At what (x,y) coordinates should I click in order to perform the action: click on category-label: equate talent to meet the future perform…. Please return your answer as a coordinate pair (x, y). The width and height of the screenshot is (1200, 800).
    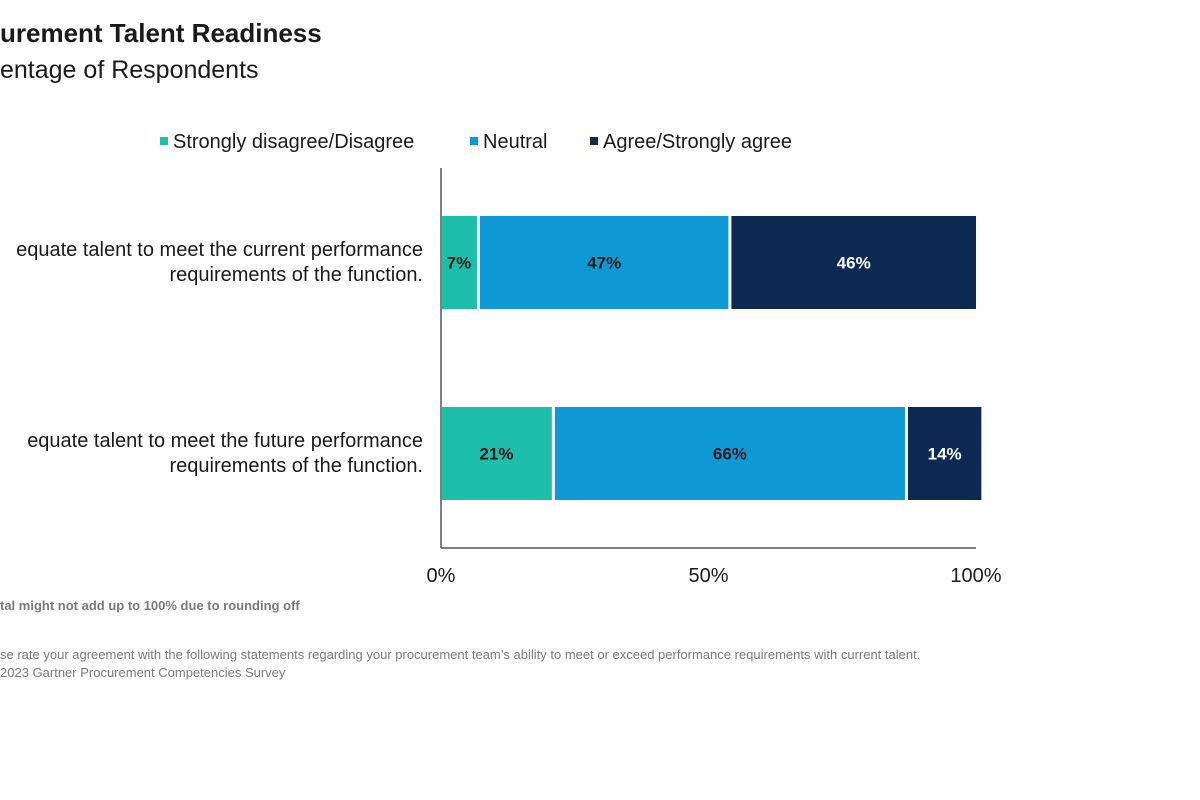
    Looking at the image, I should click on (225, 441).